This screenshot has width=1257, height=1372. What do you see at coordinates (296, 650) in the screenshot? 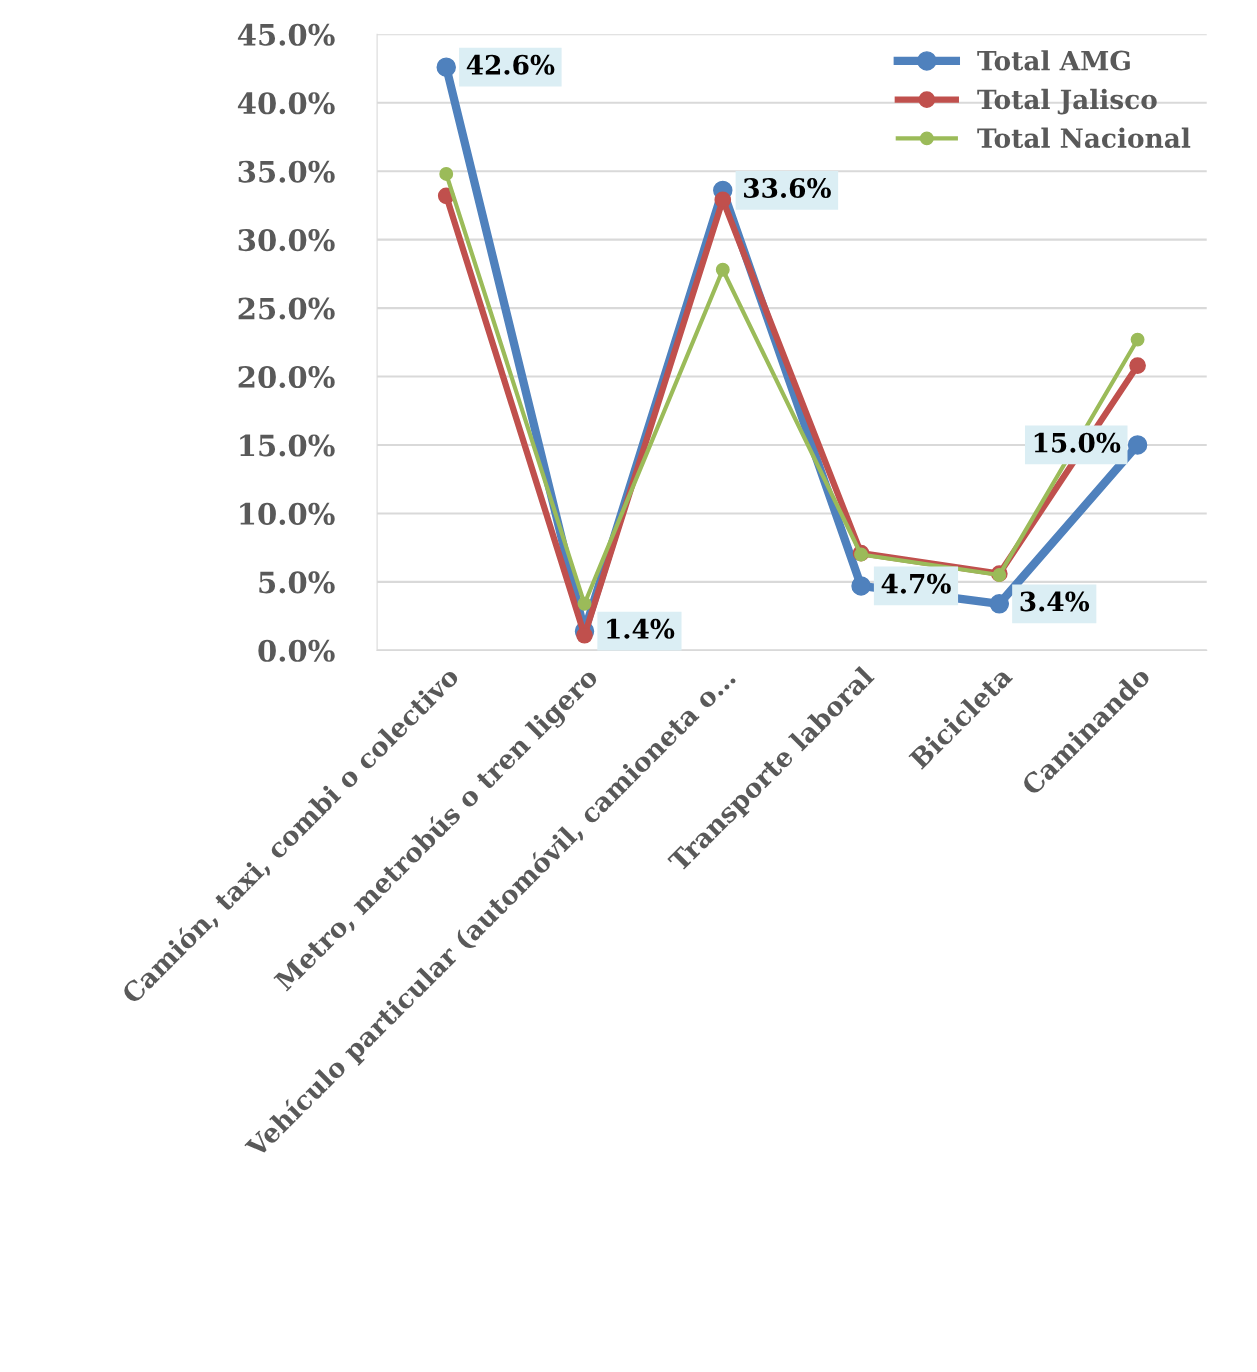
I see `y-tick-label: 0.0%` at bounding box center [296, 650].